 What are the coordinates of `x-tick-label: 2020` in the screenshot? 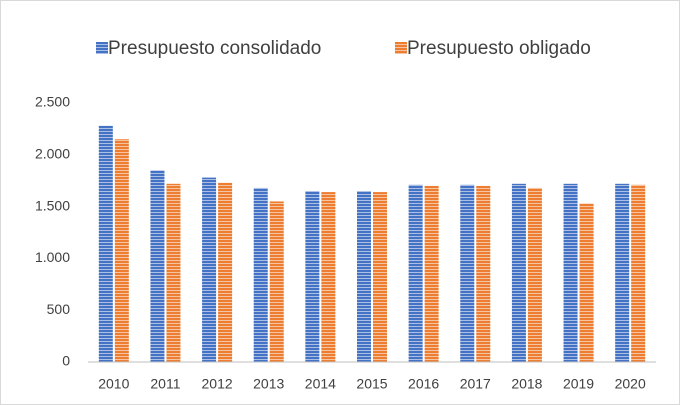 It's located at (630, 384).